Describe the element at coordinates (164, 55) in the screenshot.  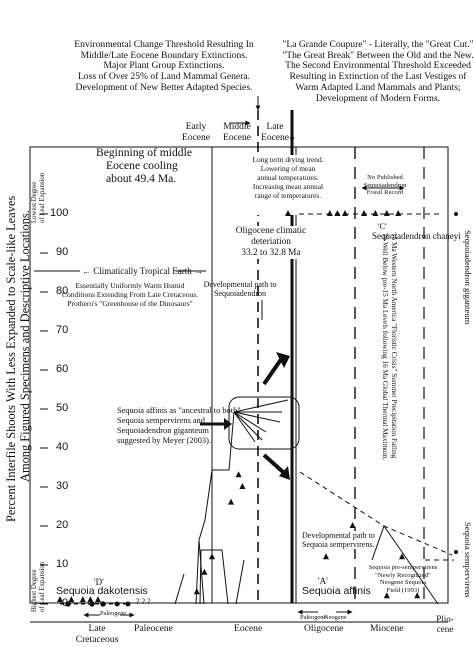
I see `left-note-line-2: Middle/Late Eocene Boundary Extinctions.` at that location.